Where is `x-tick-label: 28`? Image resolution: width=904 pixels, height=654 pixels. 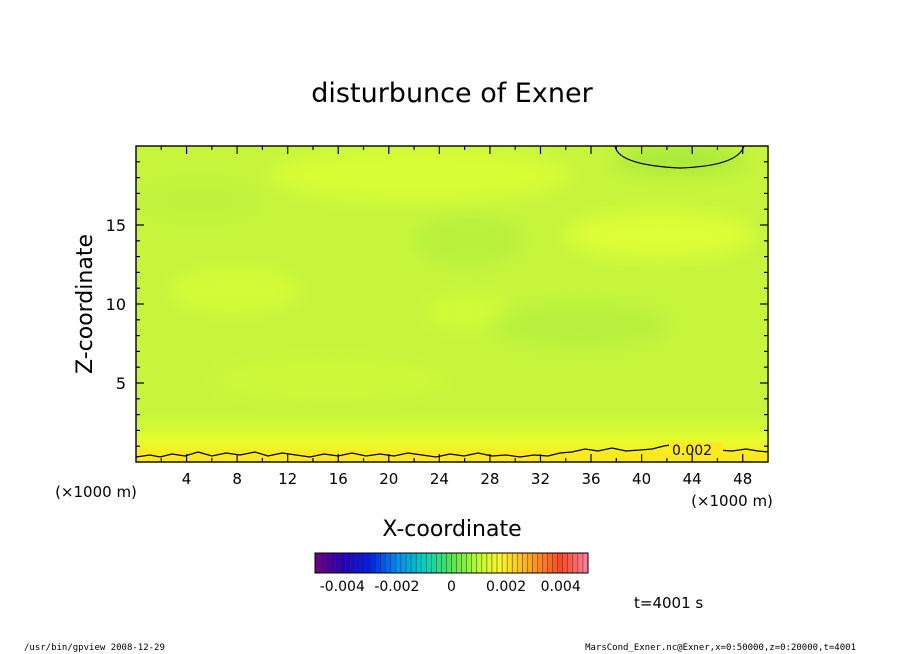
x-tick-label: 28 is located at coordinates (489, 479).